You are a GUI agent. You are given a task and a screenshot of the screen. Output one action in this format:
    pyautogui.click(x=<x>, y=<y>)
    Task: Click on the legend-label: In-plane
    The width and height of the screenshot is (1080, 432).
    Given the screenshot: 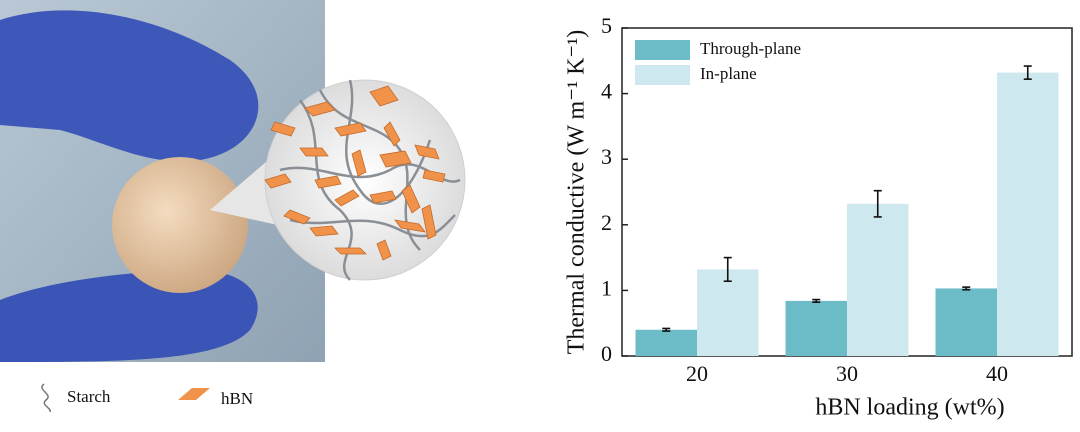 What is the action you would take?
    pyautogui.click(x=728, y=73)
    